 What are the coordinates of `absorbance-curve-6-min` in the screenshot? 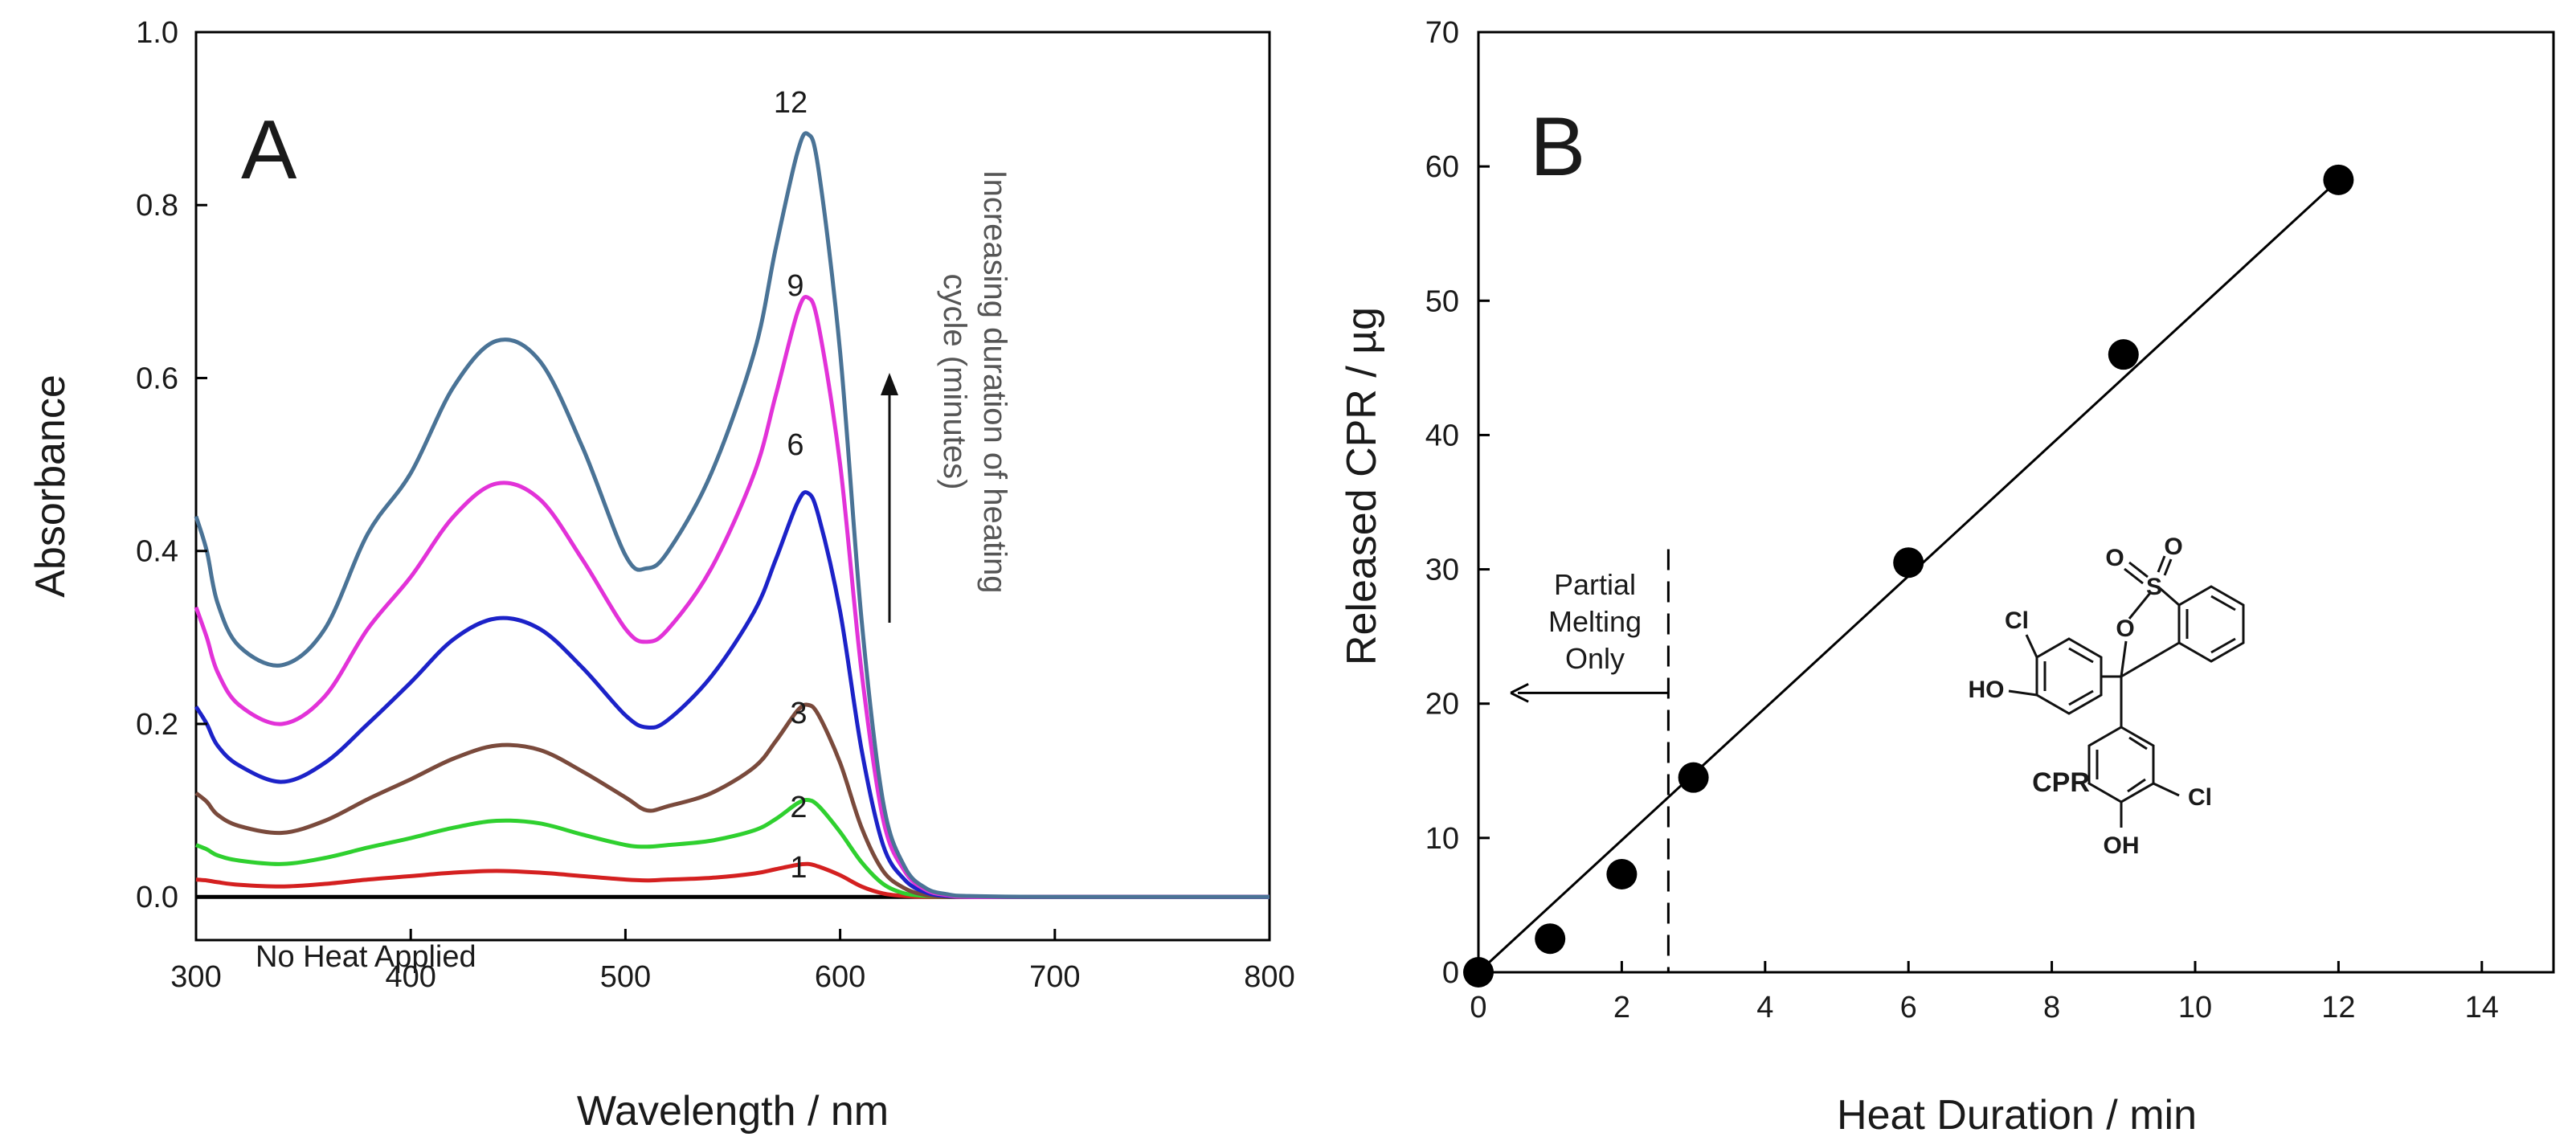 It's located at (732, 694).